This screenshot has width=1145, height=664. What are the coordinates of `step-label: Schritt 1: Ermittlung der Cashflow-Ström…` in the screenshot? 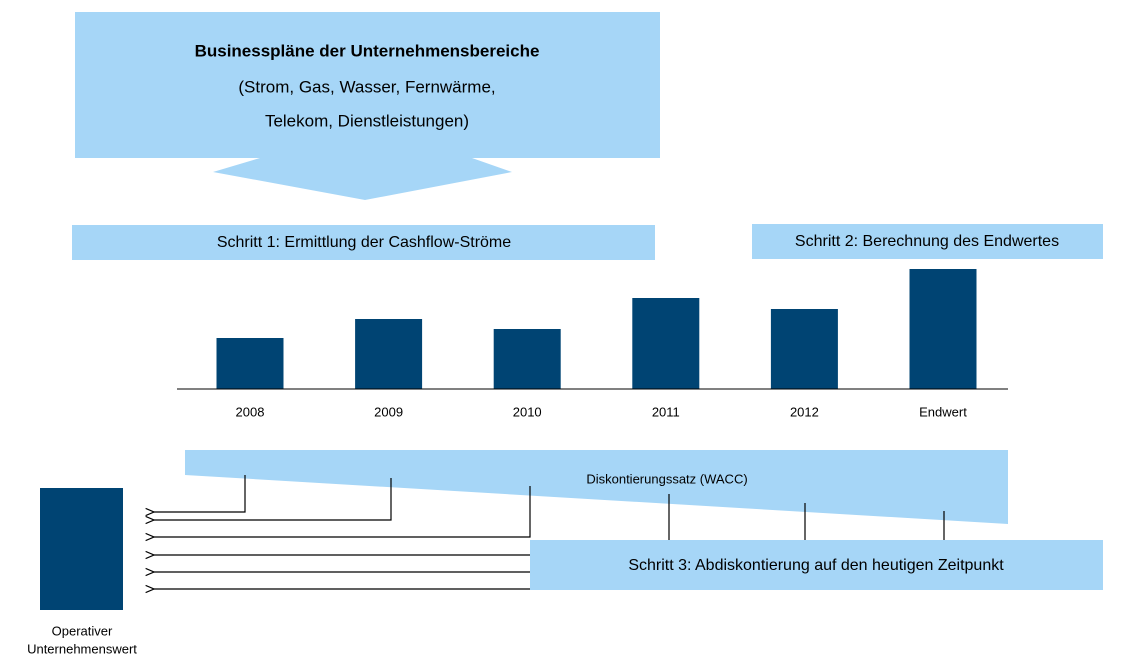 It's located at (364, 242).